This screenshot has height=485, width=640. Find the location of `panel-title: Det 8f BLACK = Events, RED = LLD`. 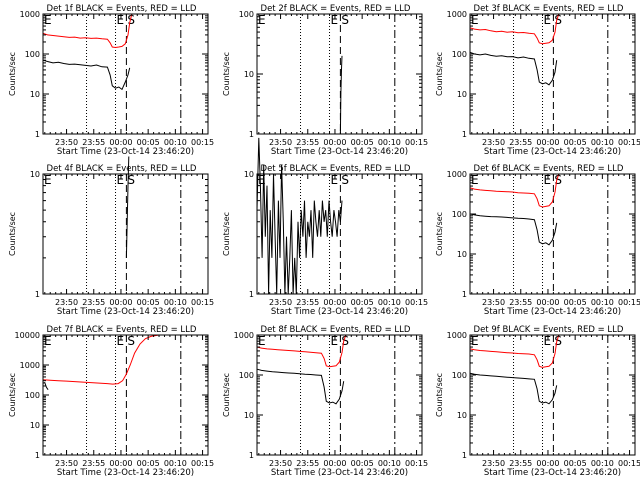

panel-title: Det 8f BLACK = Events, RED = LLD is located at coordinates (336, 330).